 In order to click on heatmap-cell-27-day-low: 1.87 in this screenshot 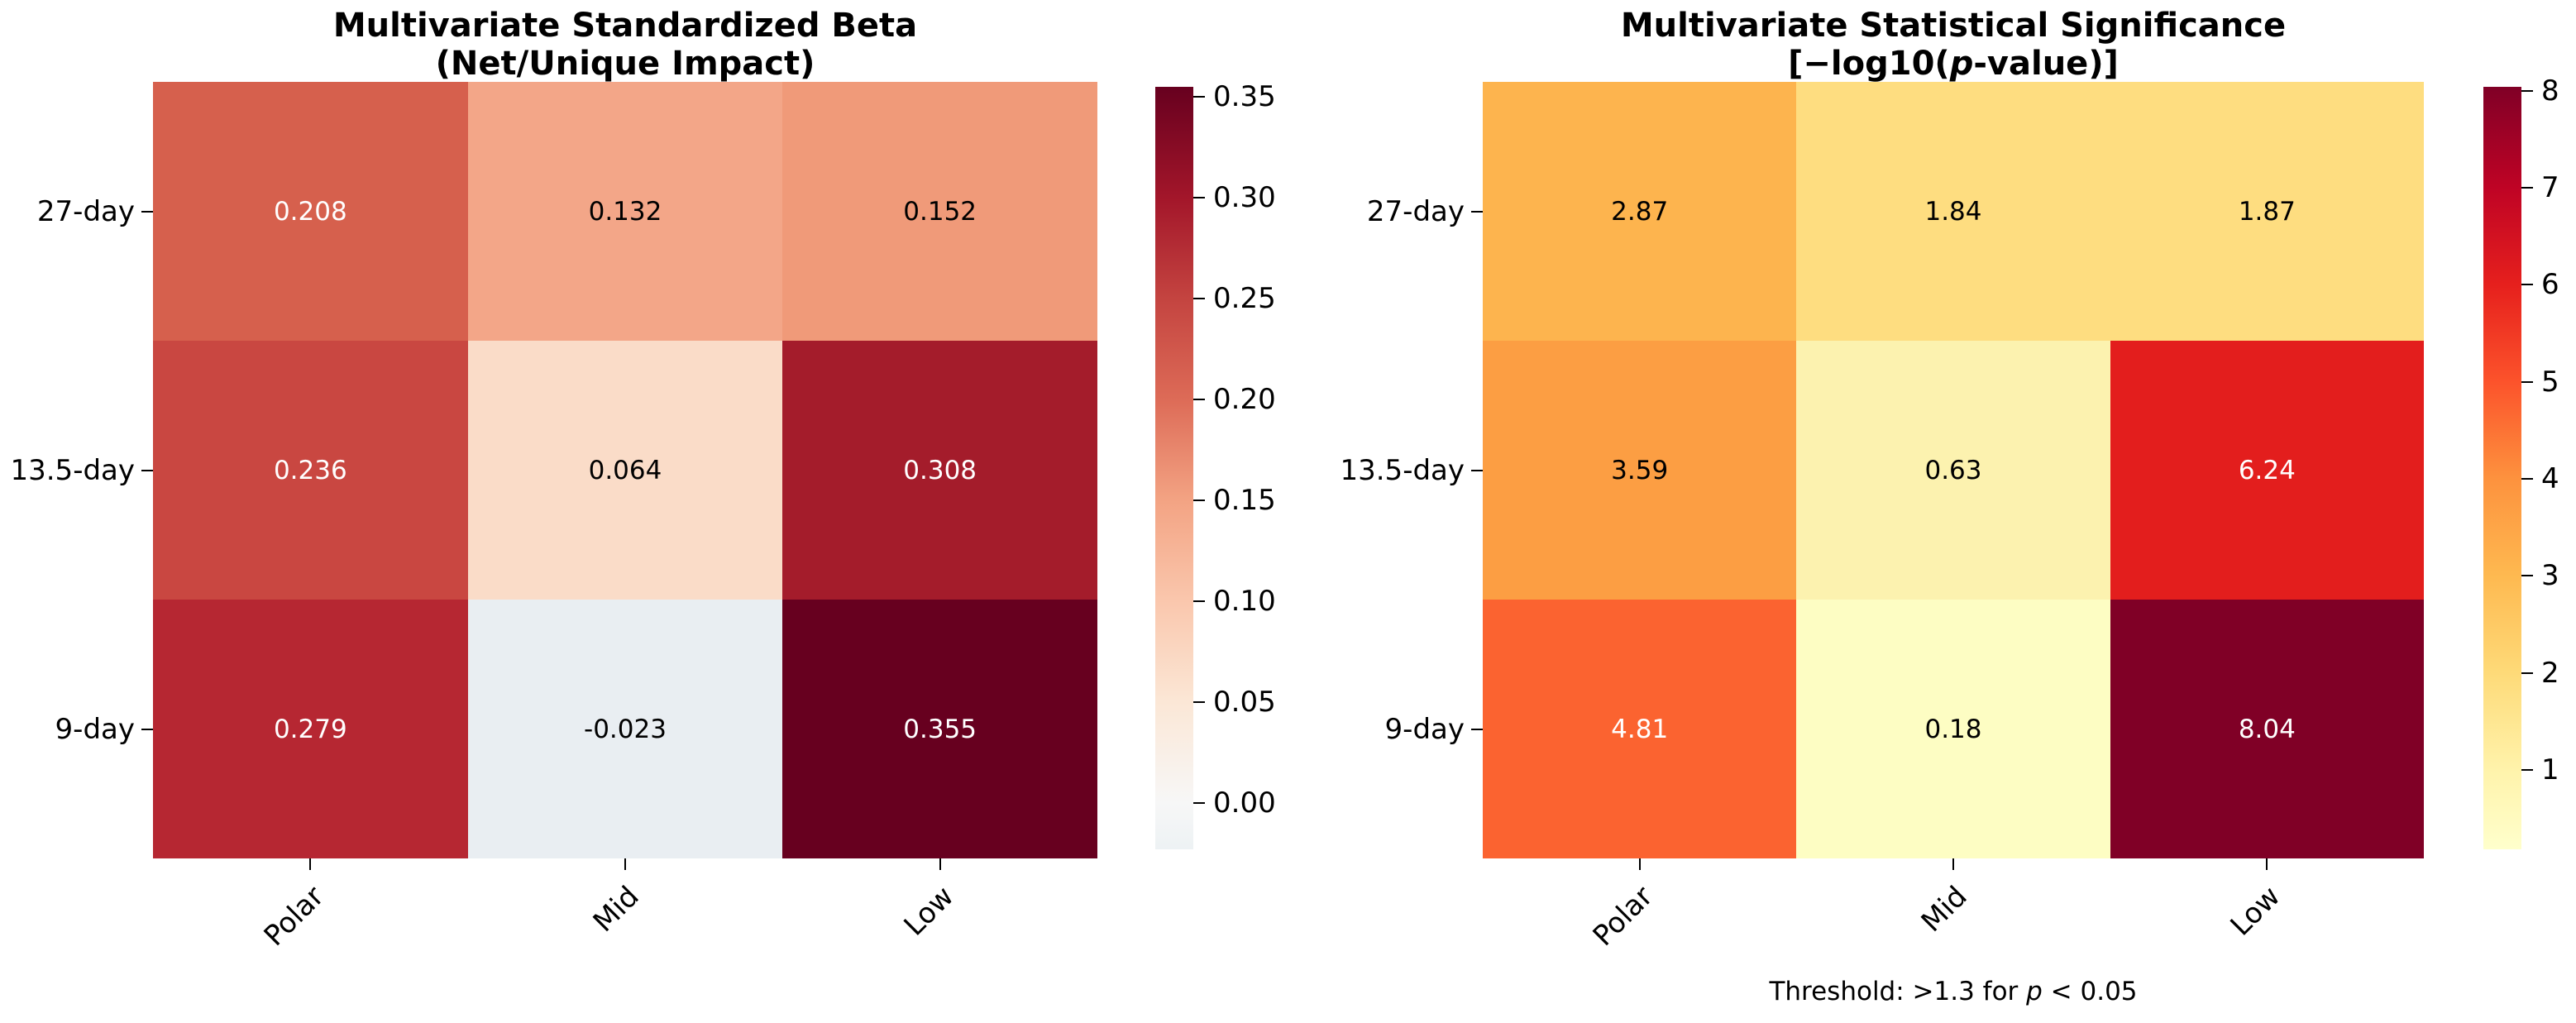, I will do `click(2267, 212)`.